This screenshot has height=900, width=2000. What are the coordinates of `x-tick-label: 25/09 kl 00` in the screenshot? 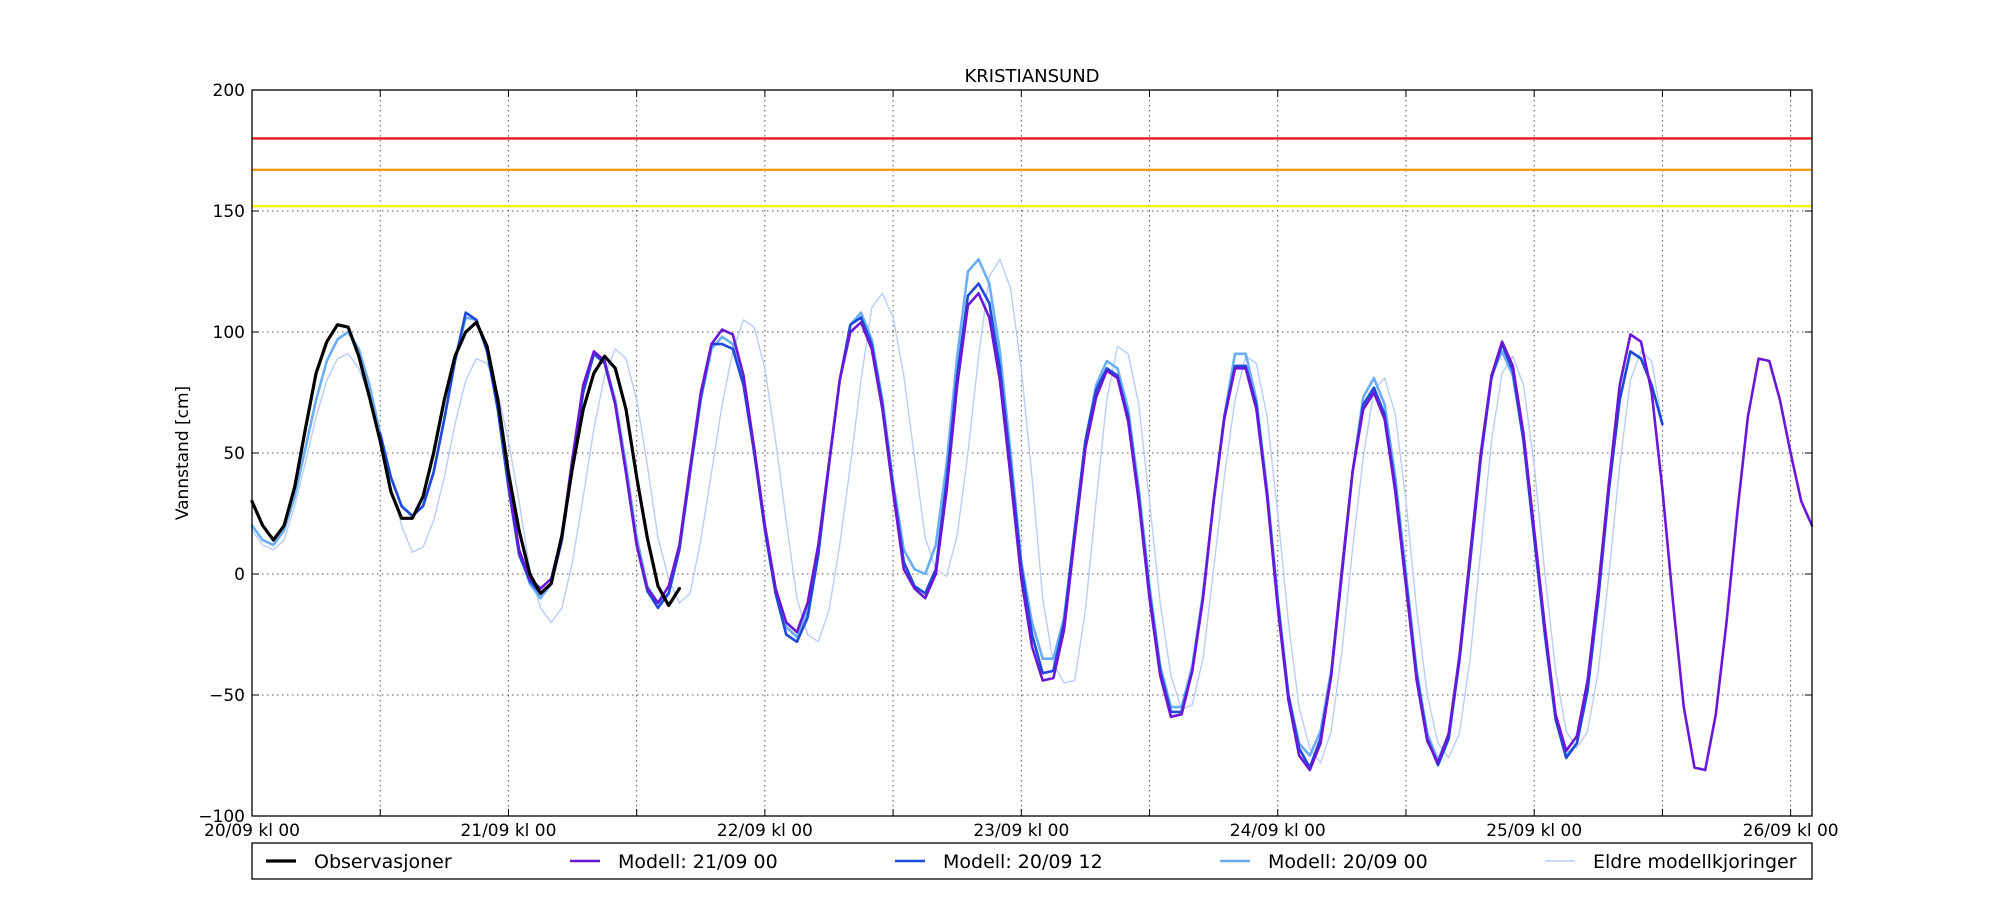 It's located at (1534, 831).